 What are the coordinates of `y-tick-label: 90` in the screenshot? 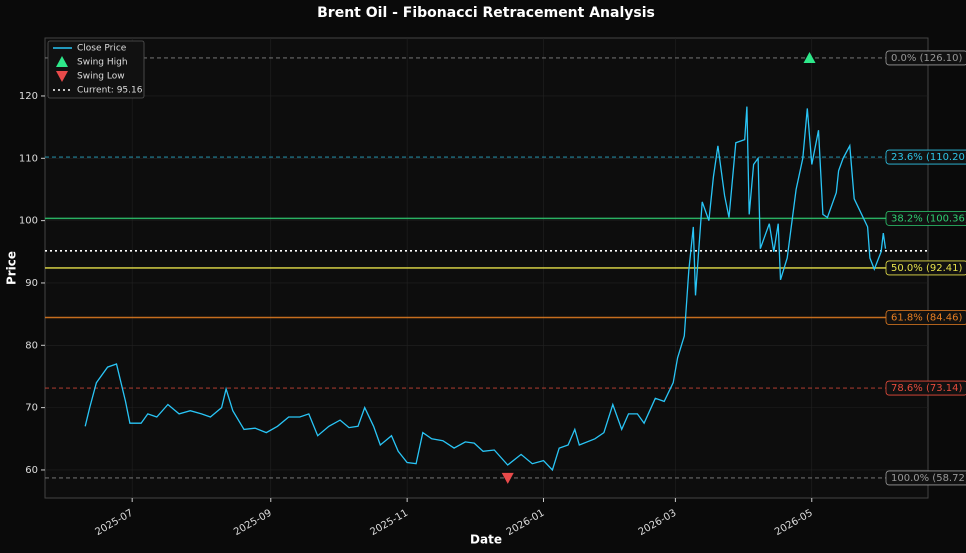 It's located at (31, 283).